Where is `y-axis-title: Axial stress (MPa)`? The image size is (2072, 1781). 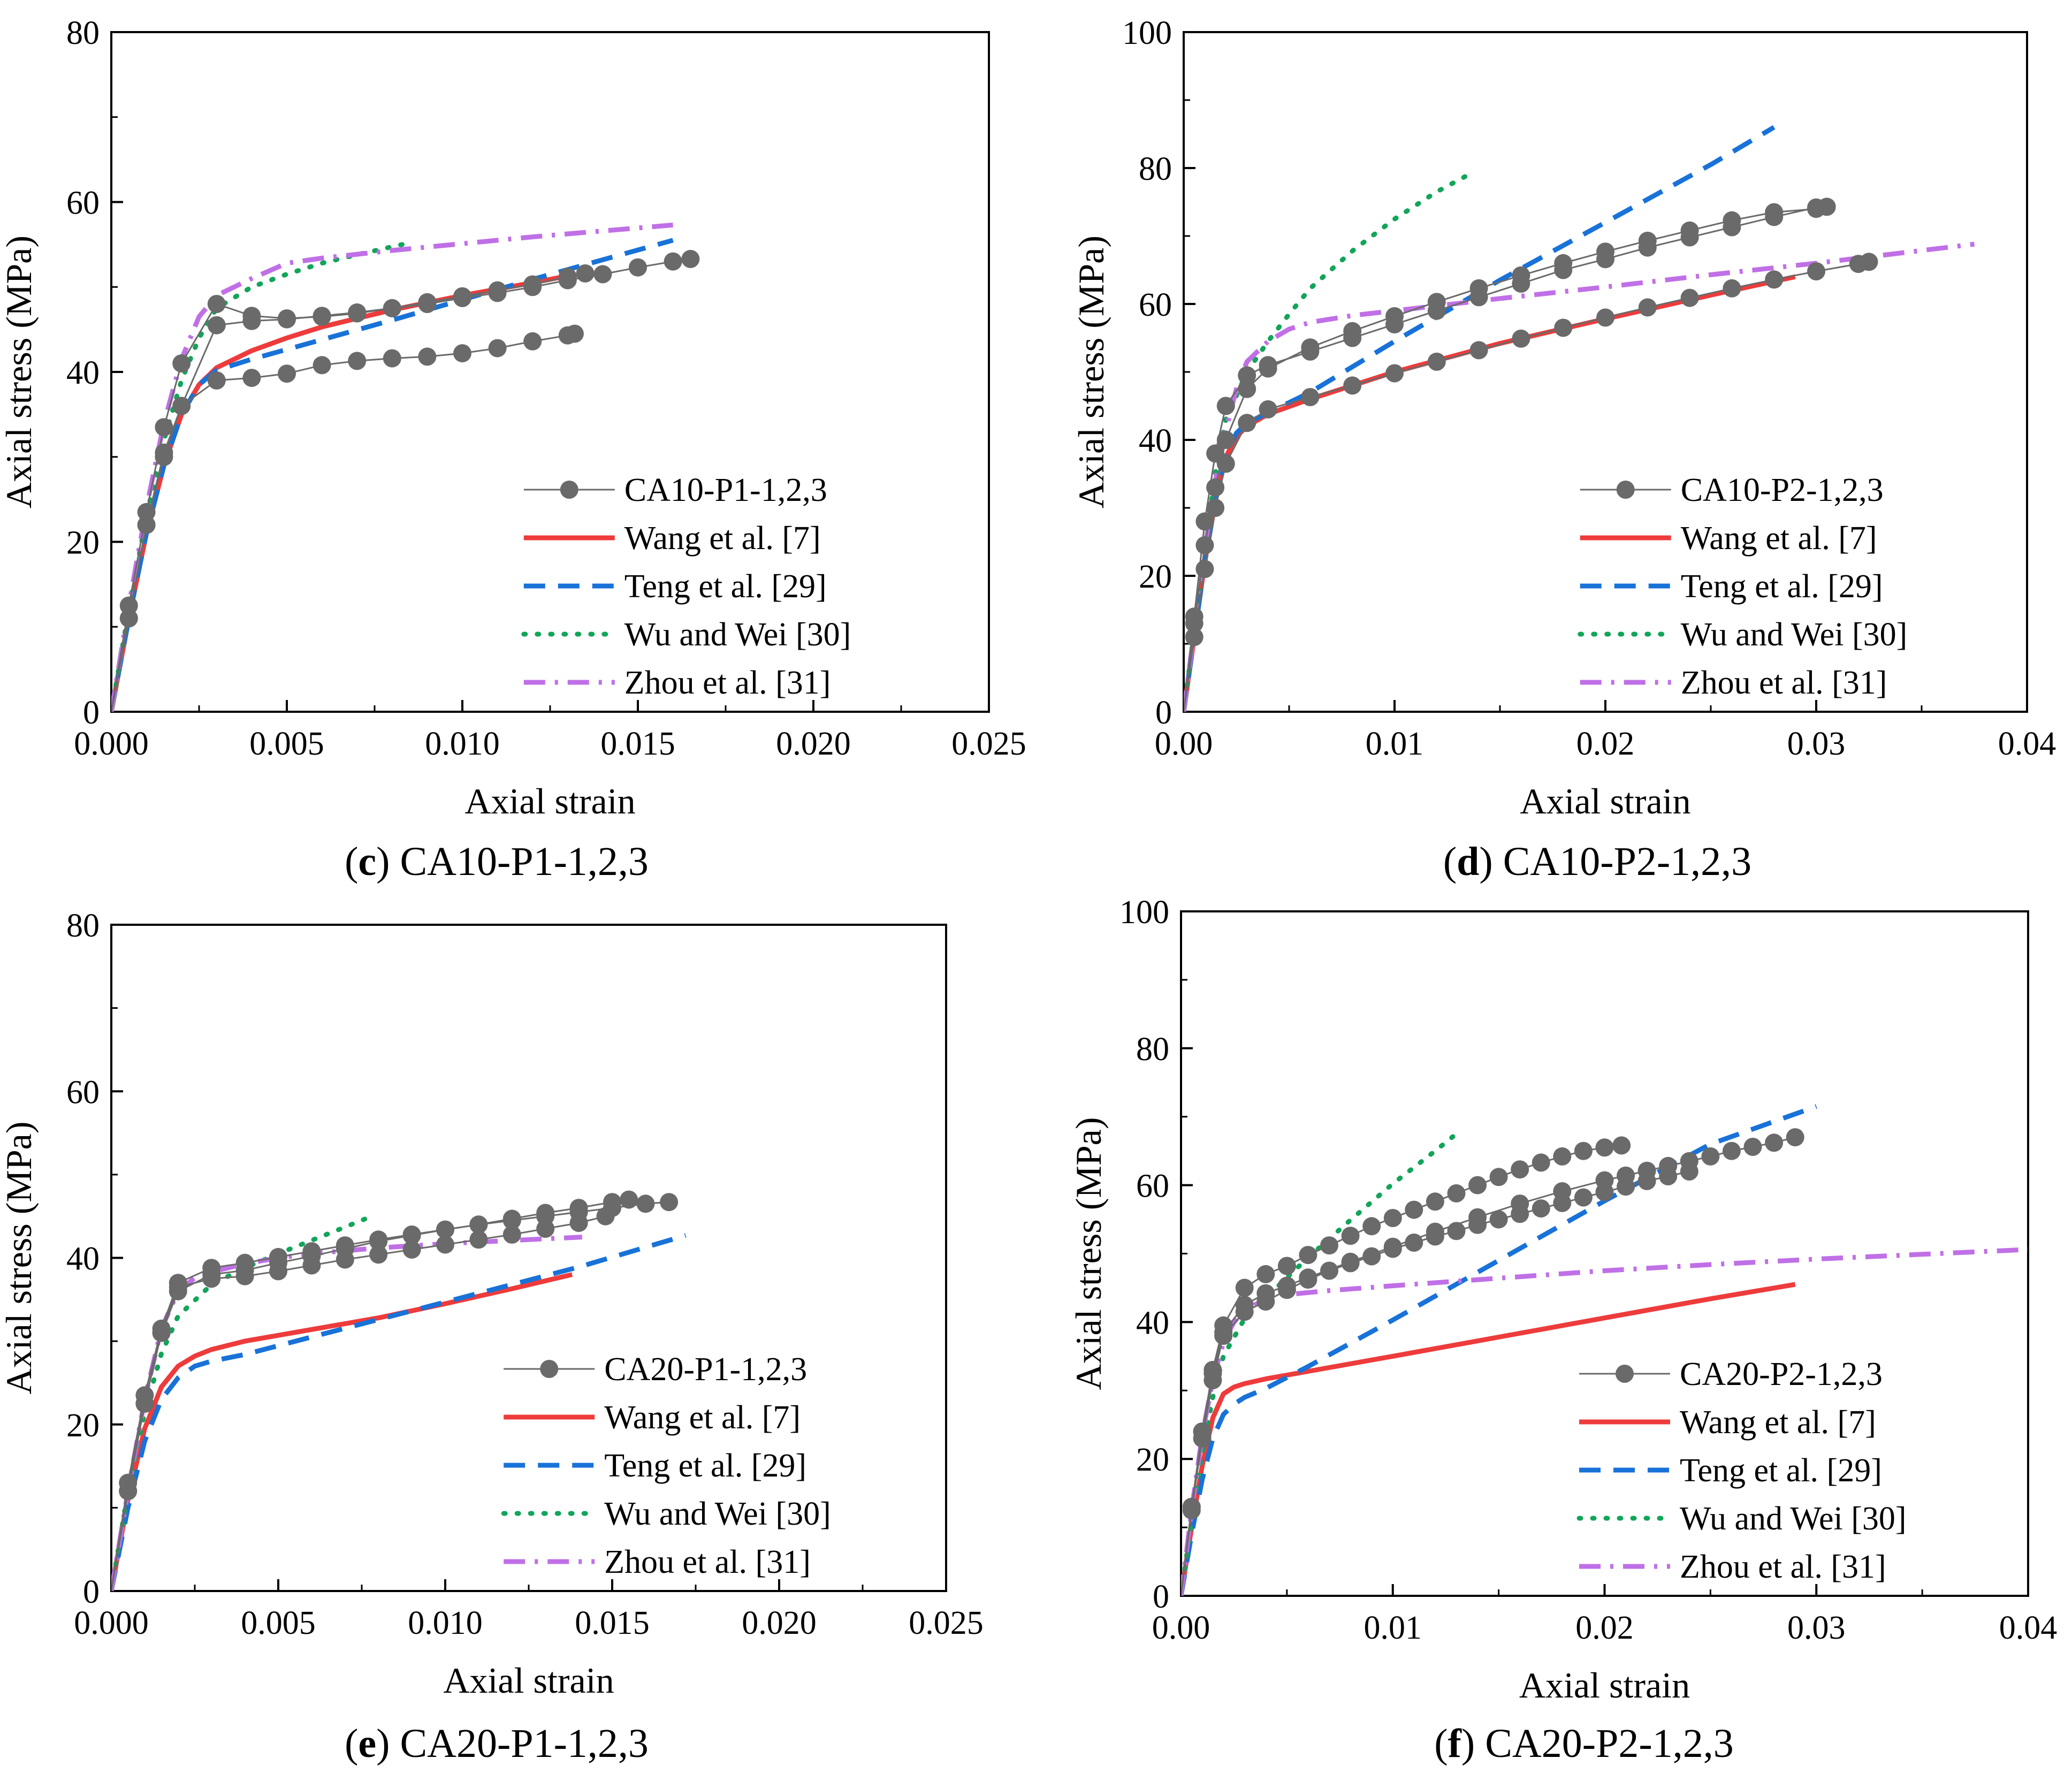 y-axis-title: Axial stress (MPa) is located at coordinates (20, 371).